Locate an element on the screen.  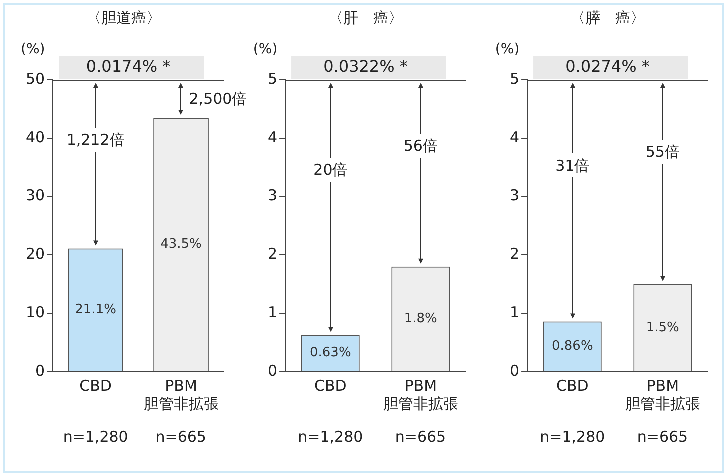
chart-title: 〈膵 癌〉 is located at coordinates (608, 17).